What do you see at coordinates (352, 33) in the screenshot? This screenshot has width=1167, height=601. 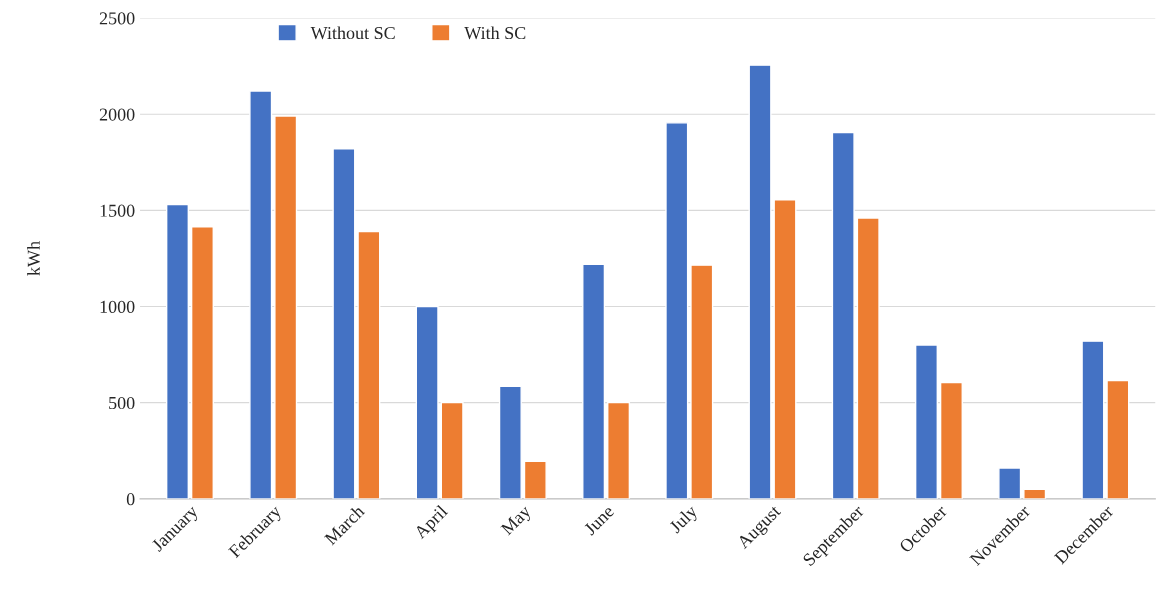 I see `legend-label: Without SC` at bounding box center [352, 33].